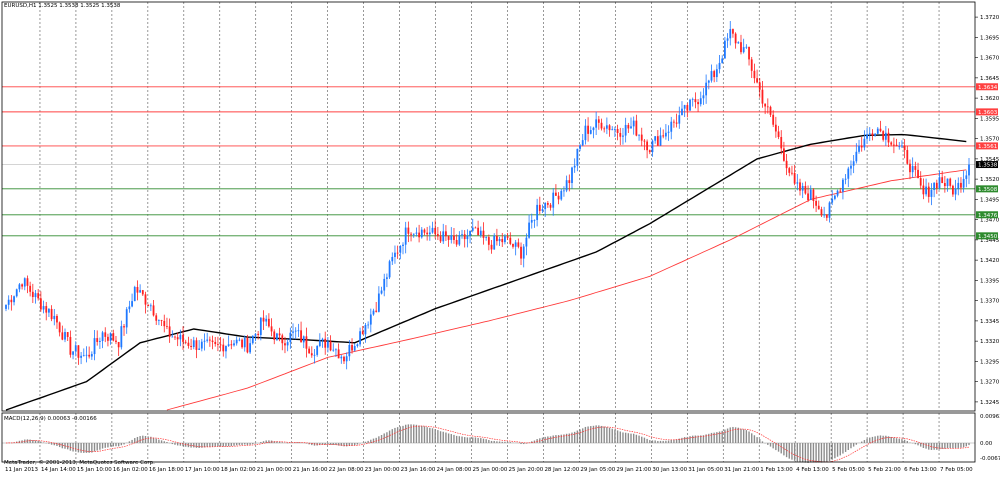  What do you see at coordinates (990, 383) in the screenshot?
I see `y-tick-label: 1.3270` at bounding box center [990, 383].